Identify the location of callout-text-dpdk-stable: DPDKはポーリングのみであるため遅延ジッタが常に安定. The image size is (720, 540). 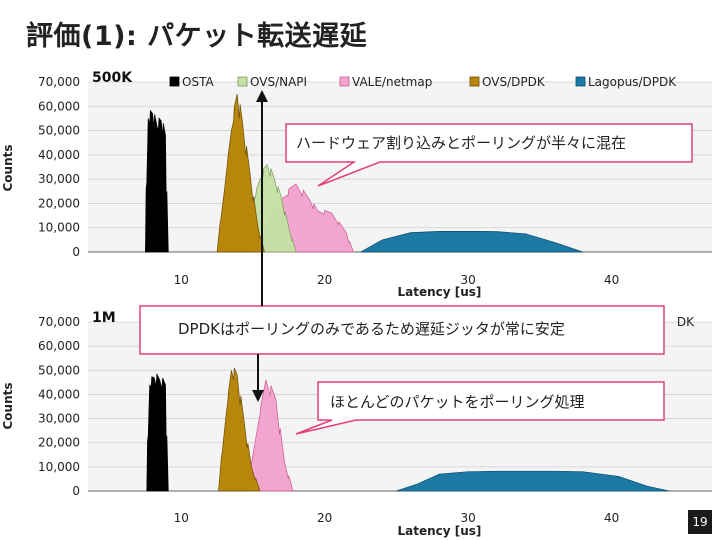
(371, 329).